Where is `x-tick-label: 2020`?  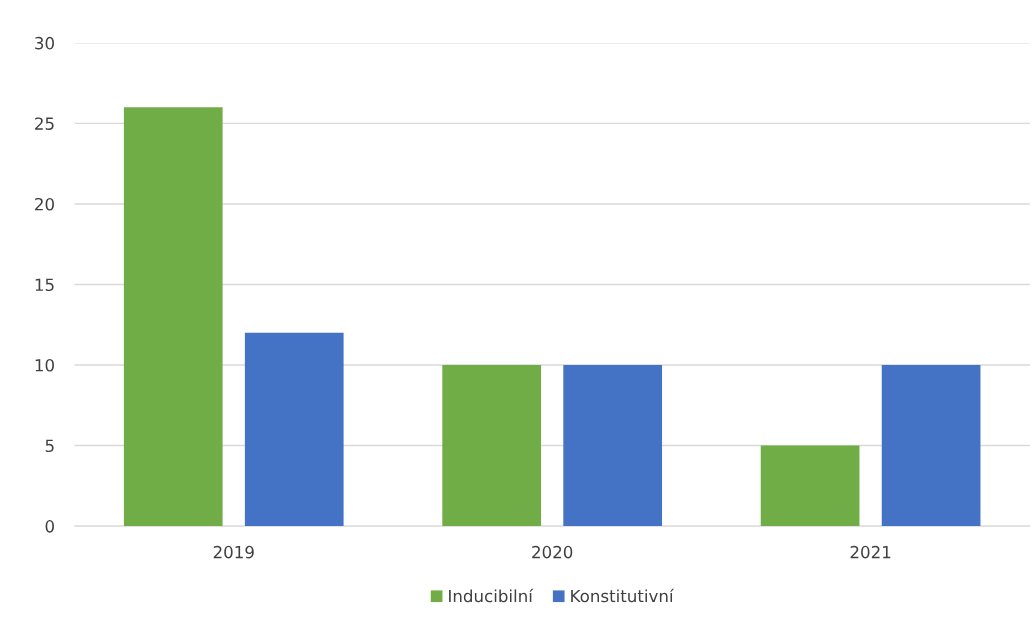 x-tick-label: 2020 is located at coordinates (552, 552).